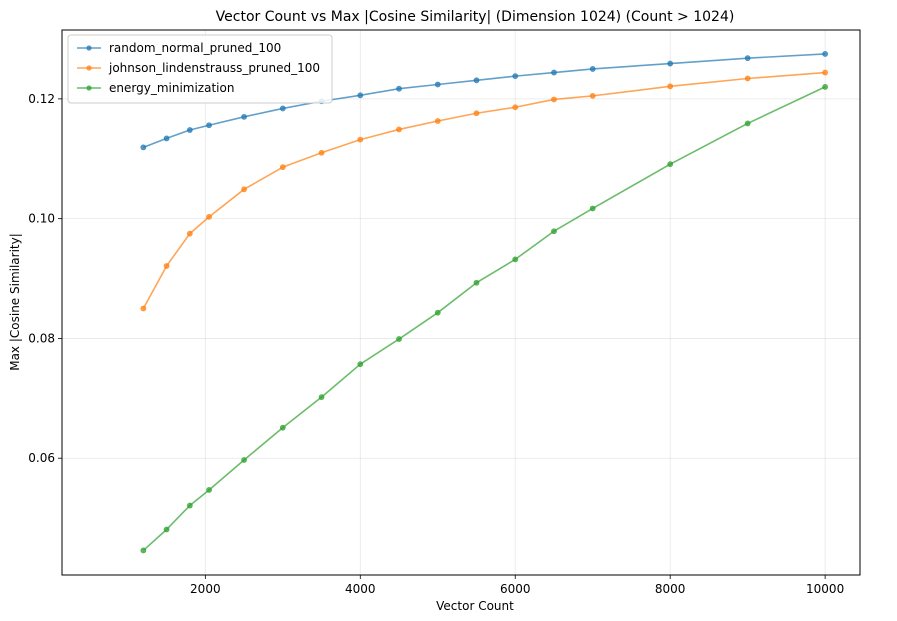 This screenshot has height=621, width=897. I want to click on legend-label: energy_minimization, so click(171, 88).